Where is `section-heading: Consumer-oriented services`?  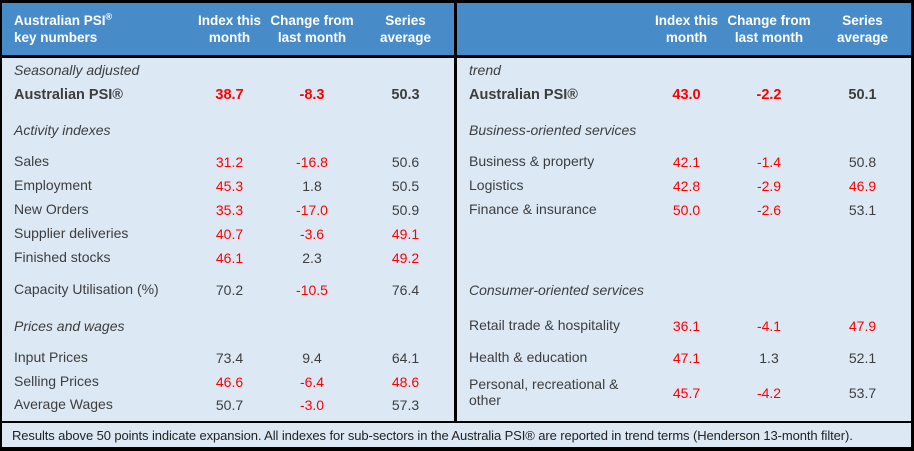
section-heading: Consumer-oriented services is located at coordinates (556, 290).